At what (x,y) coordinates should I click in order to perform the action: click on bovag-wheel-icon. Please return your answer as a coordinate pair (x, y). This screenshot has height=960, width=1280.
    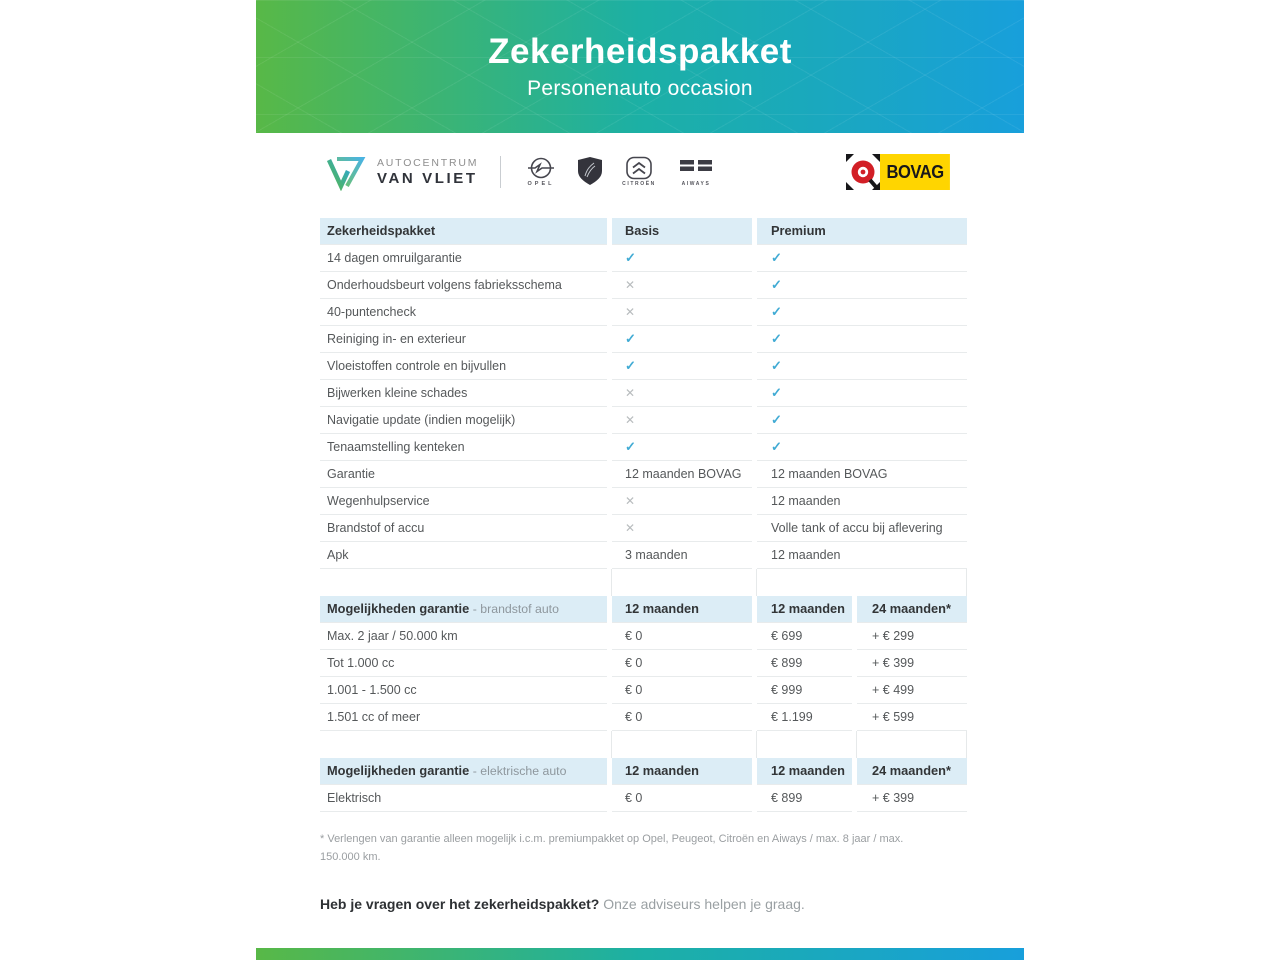
    Looking at the image, I should click on (862, 171).